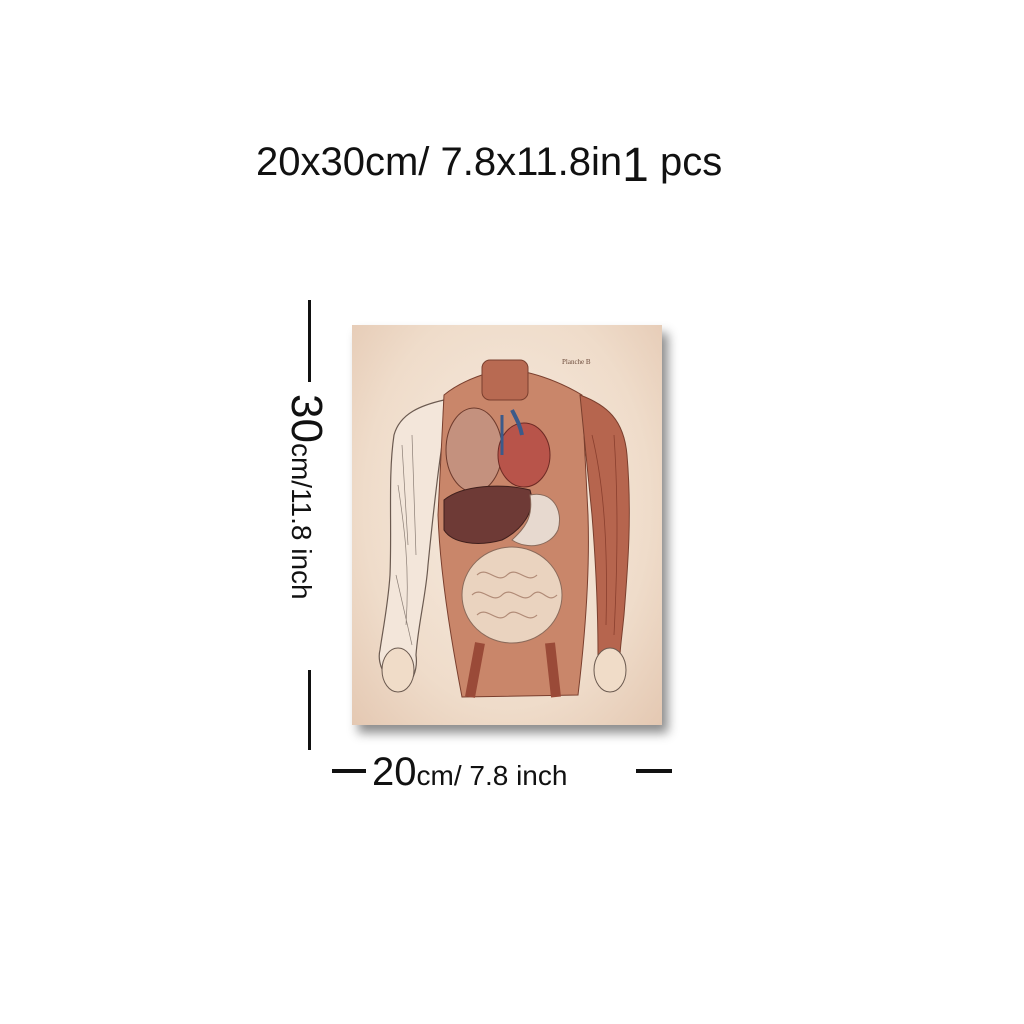  What do you see at coordinates (492, 775) in the screenshot?
I see `width-unit: cm/ 7.8 inch` at bounding box center [492, 775].